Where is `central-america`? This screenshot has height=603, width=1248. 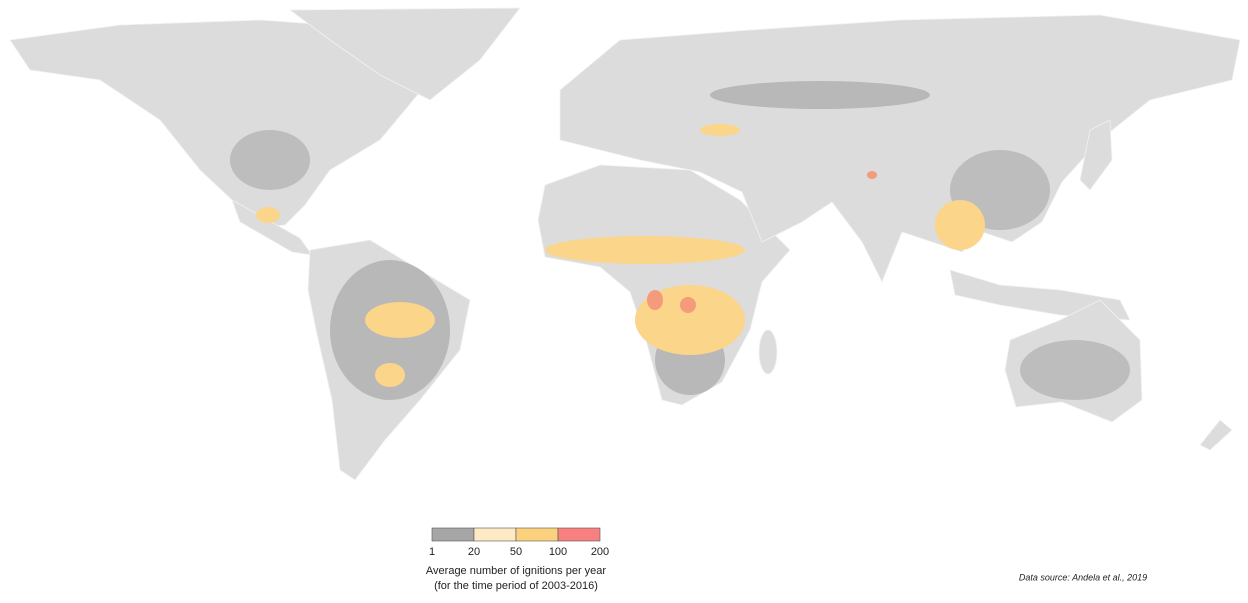
central-america is located at coordinates (272, 227).